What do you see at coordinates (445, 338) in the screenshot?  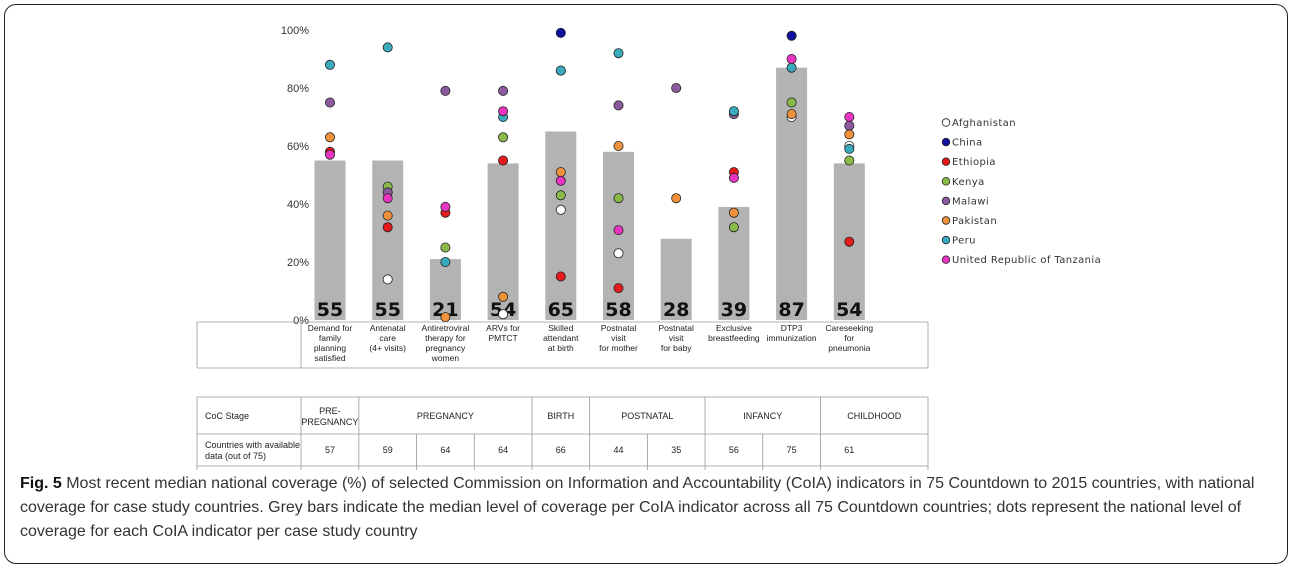 I see `category-label-line: therapy for` at bounding box center [445, 338].